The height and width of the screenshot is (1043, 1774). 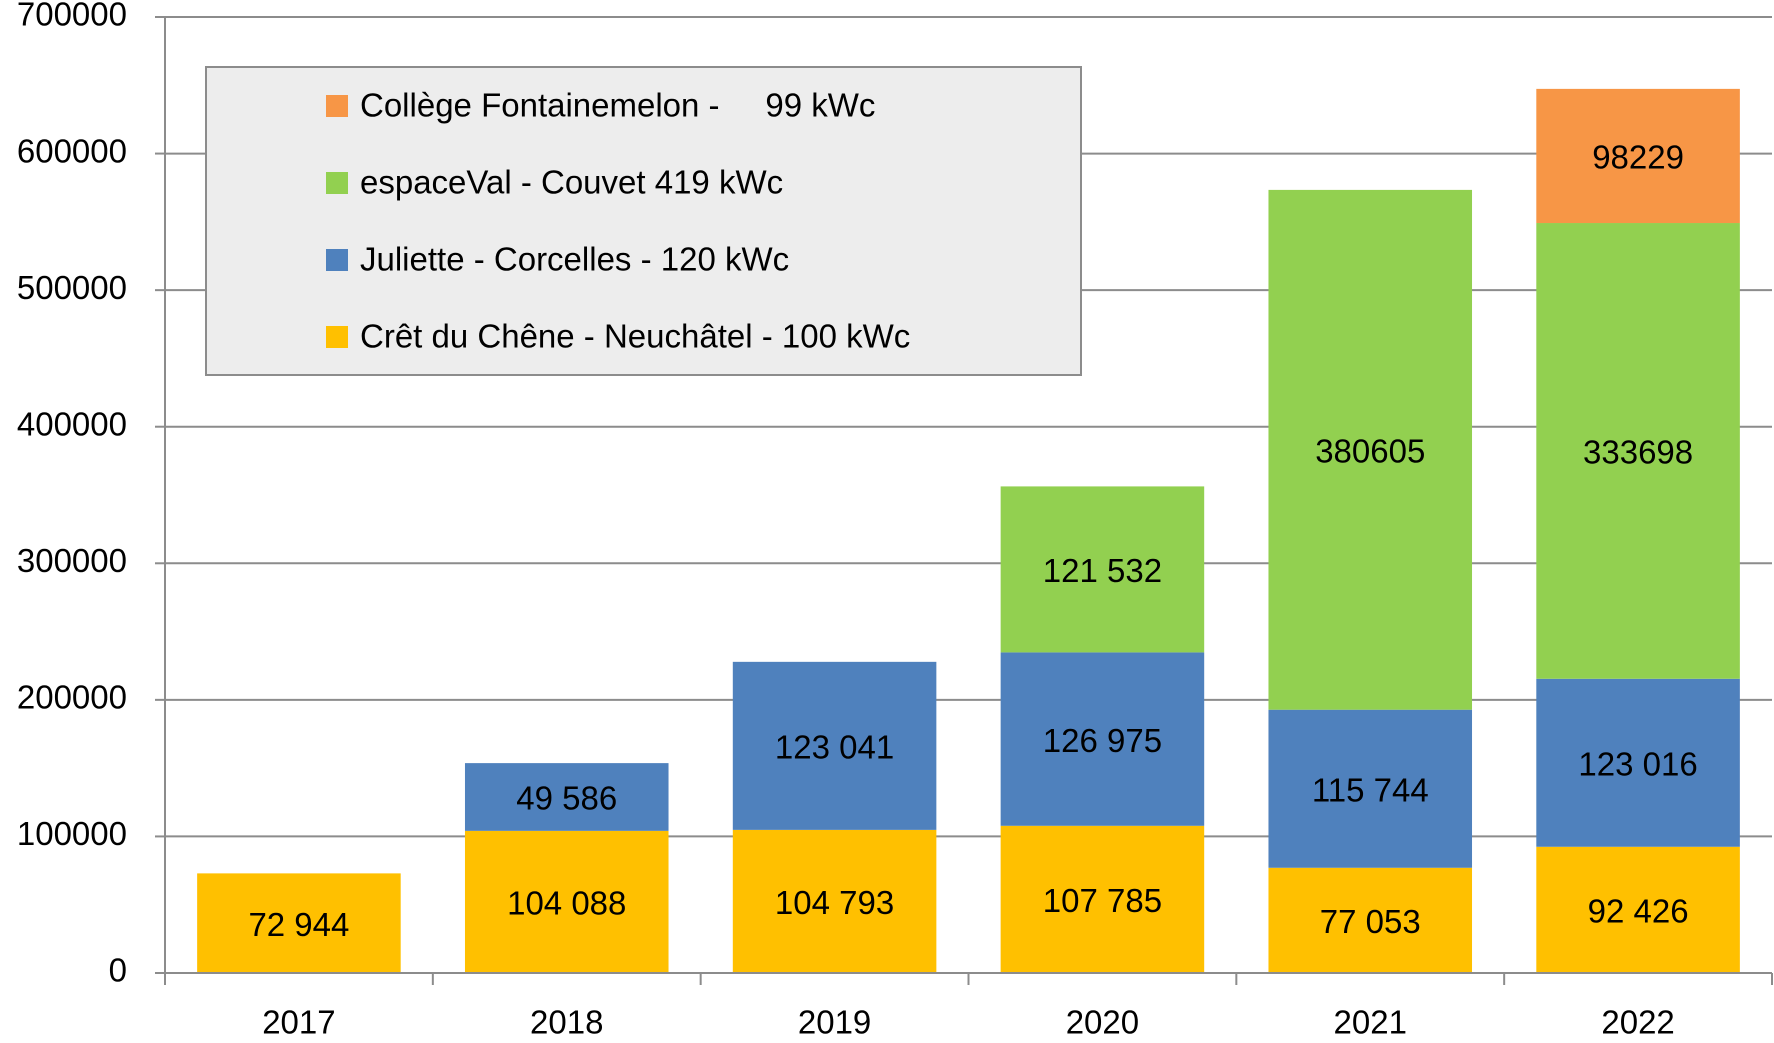 What do you see at coordinates (566, 1022) in the screenshot?
I see `x-tick-label: 2018` at bounding box center [566, 1022].